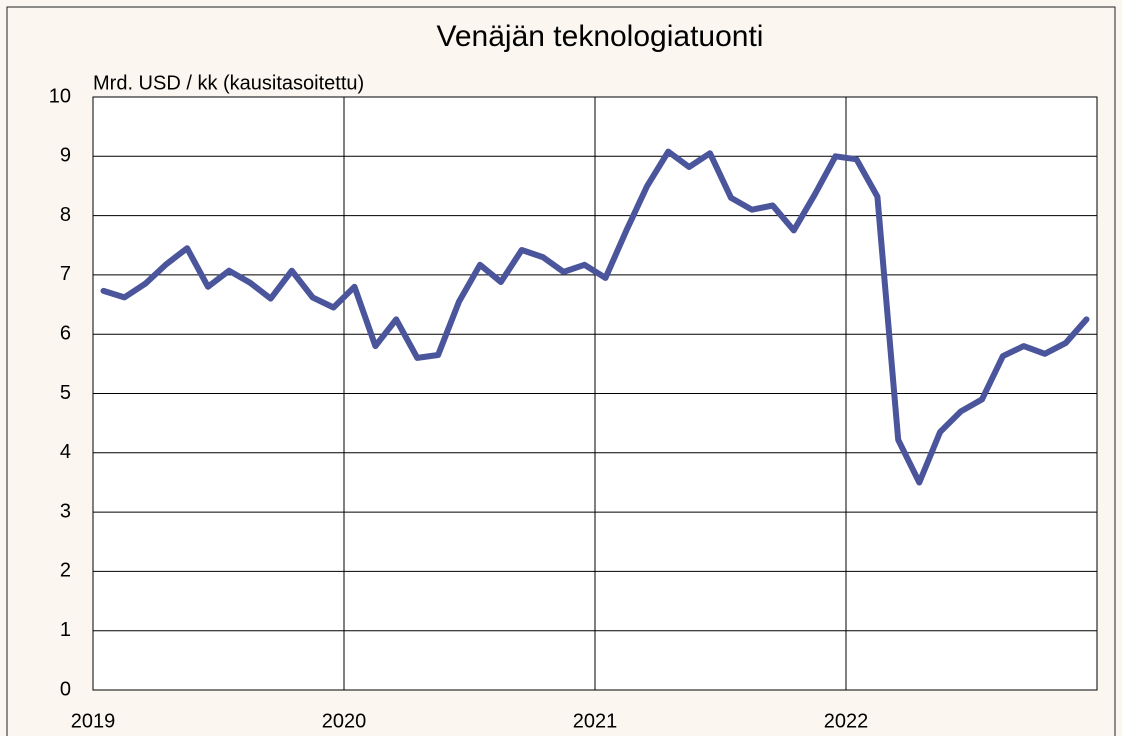  Describe the element at coordinates (600, 36) in the screenshot. I see `chart-title: Venäjän teknologiatuonti` at that location.